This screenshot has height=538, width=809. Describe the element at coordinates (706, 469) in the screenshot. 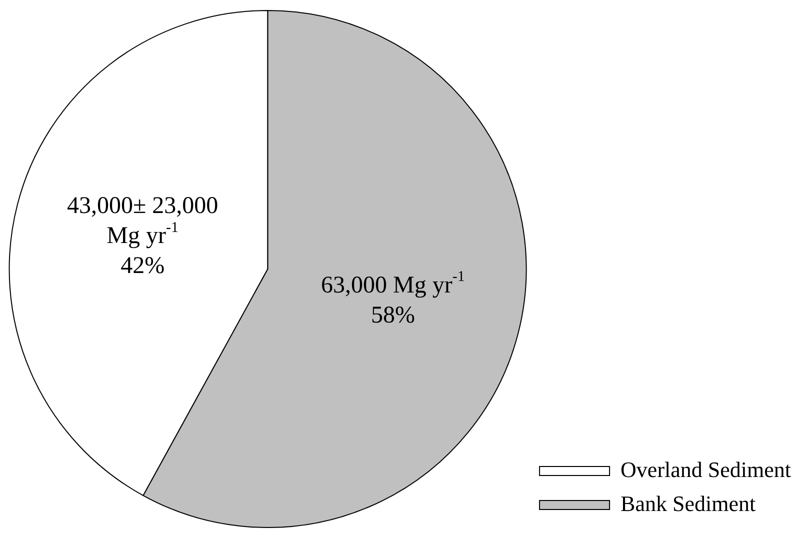

I see `legend-label: Overland Sediment` at that location.